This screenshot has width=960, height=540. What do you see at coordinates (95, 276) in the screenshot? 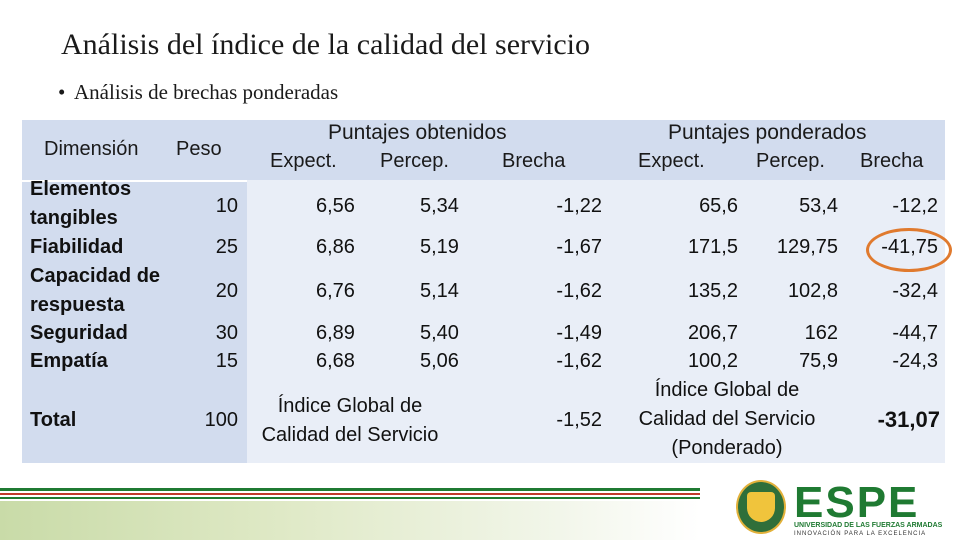
I see `row-dimension-line1: Capacidad de` at bounding box center [95, 276].